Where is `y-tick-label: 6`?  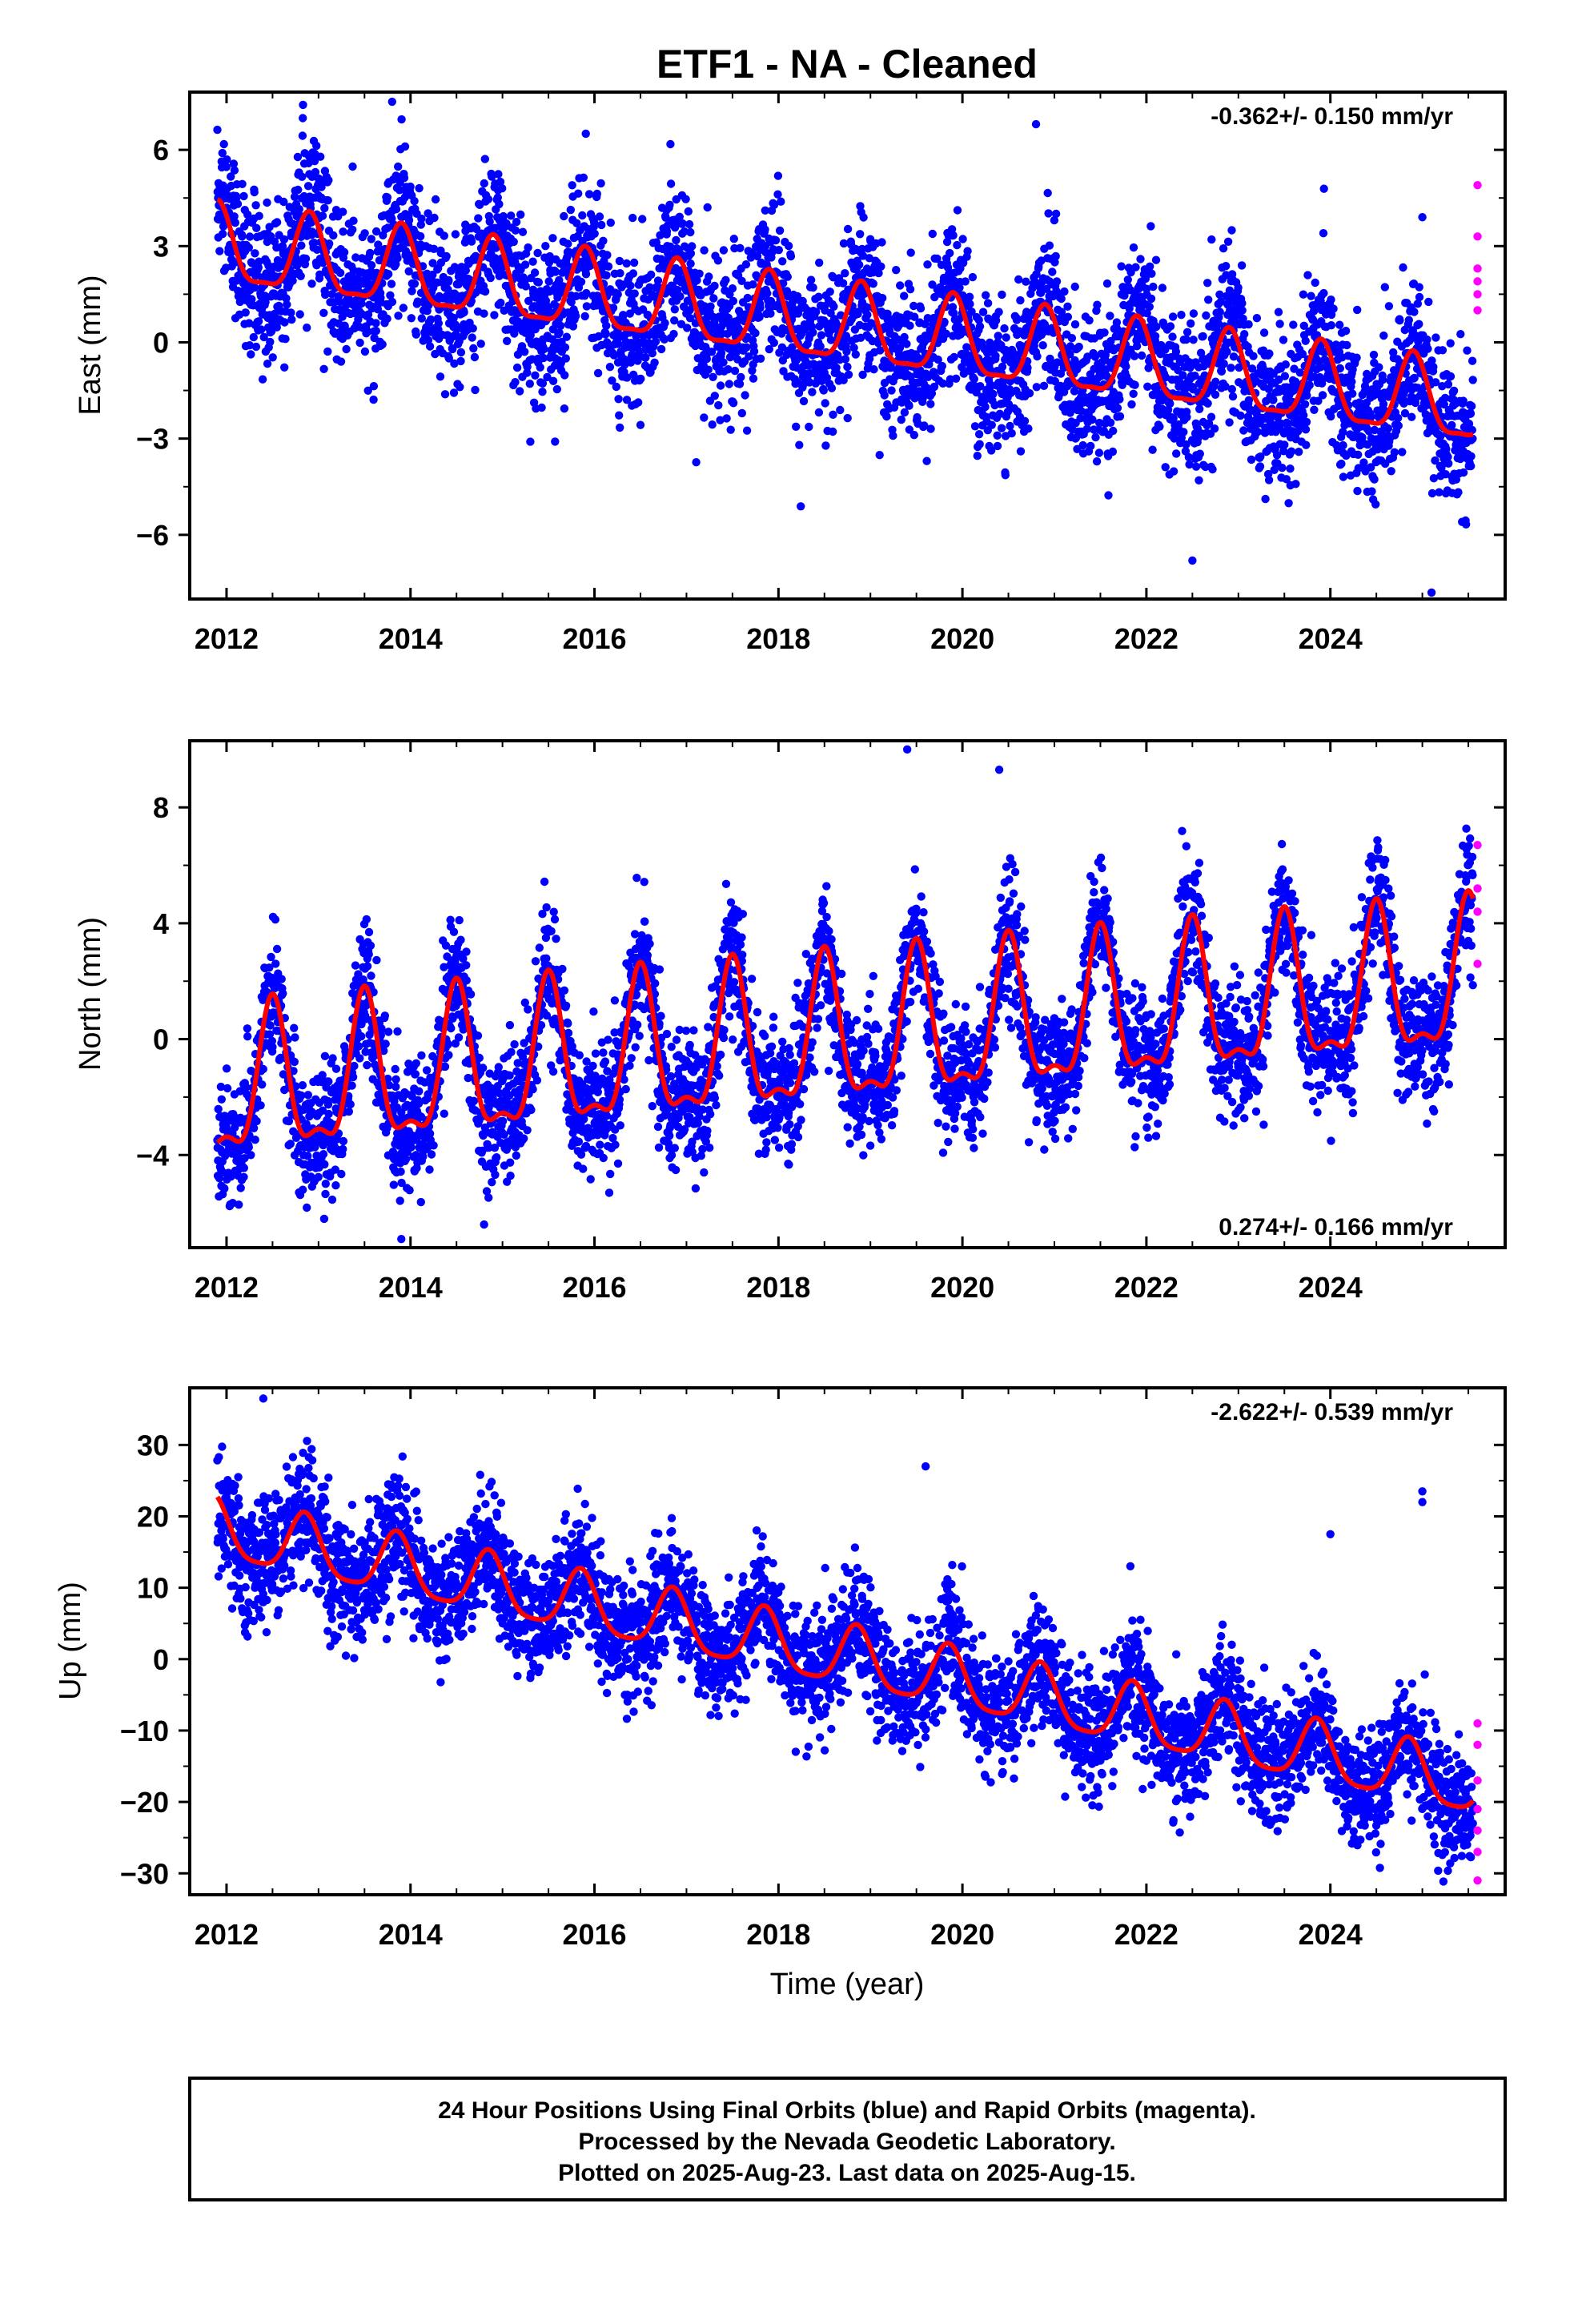
y-tick-label: 6 is located at coordinates (161, 150).